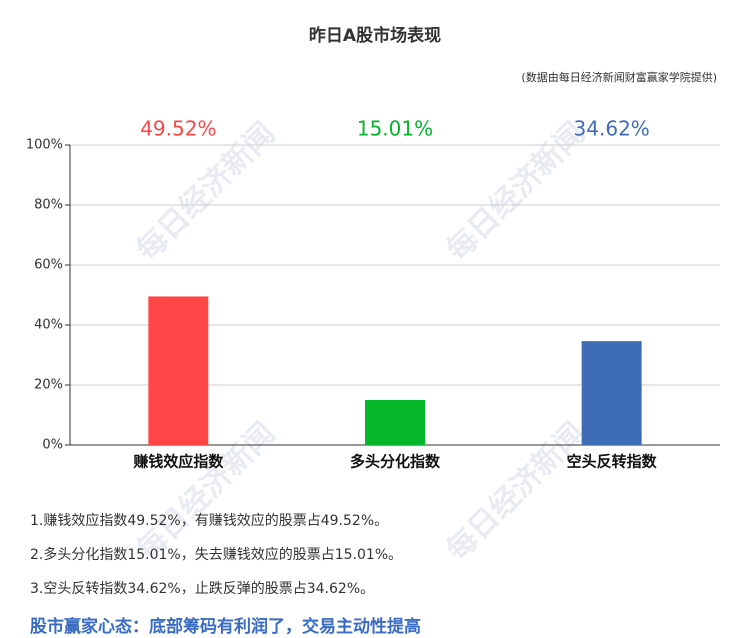  I want to click on note: 3.空头反转指数34.62%，止跌反弹的股票占34.62%。, so click(202, 589).